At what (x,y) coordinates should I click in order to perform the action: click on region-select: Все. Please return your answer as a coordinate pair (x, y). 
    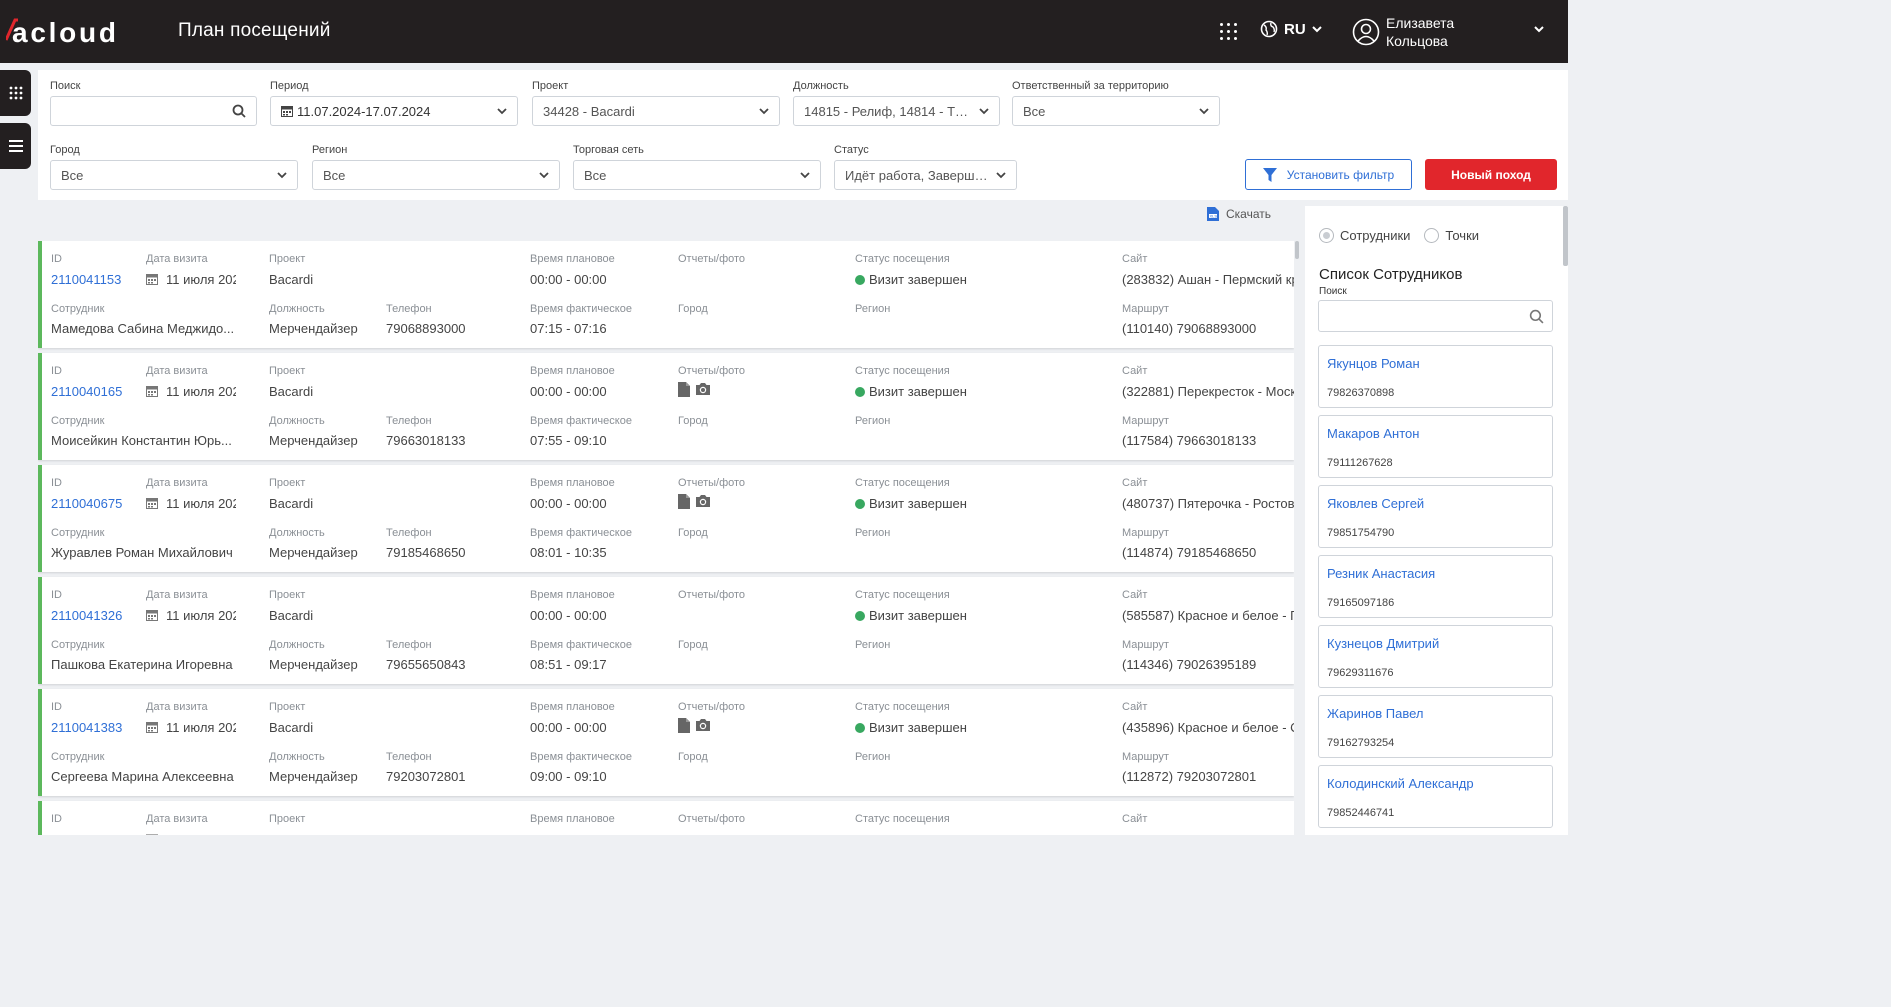
    Looking at the image, I should click on (436, 175).